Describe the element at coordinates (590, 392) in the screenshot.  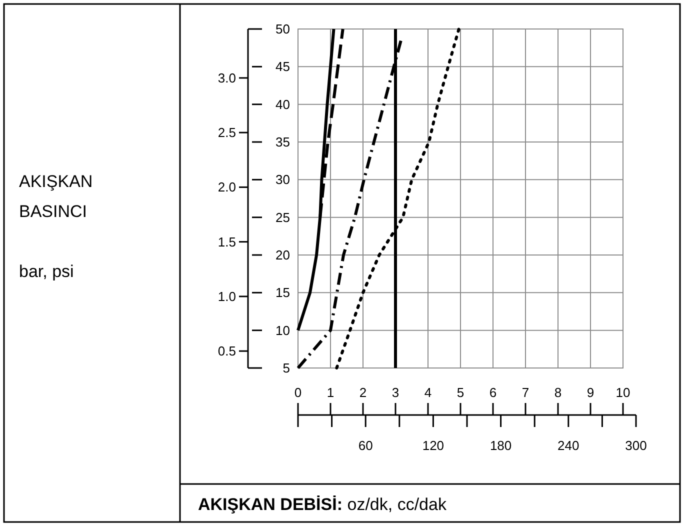
I see `x-tick-label: 9` at that location.